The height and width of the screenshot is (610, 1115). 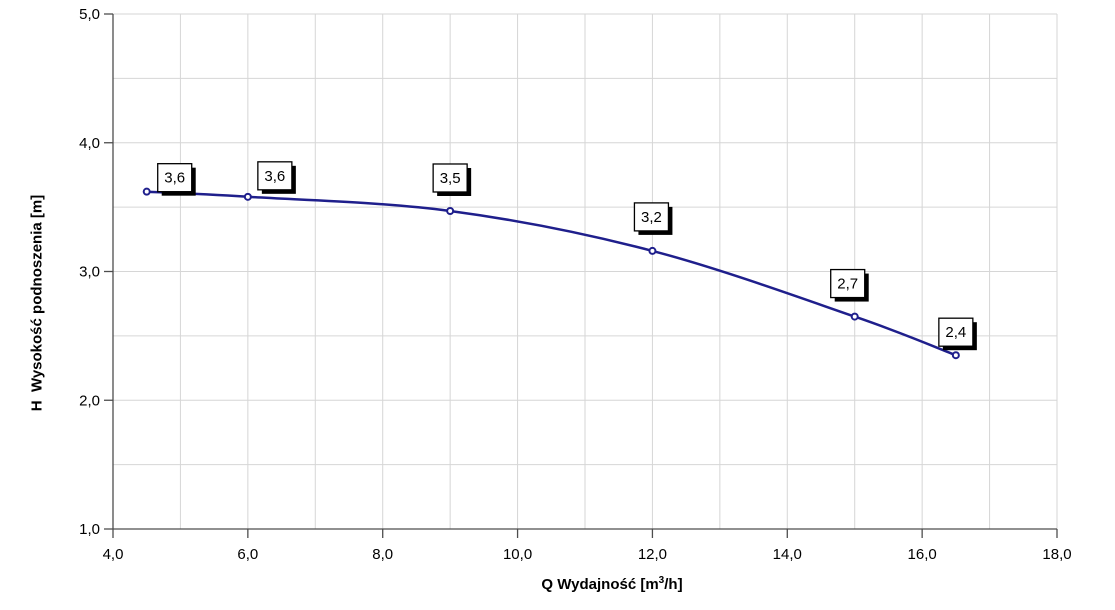 What do you see at coordinates (787, 554) in the screenshot?
I see `x-tick-label: 14,0` at bounding box center [787, 554].